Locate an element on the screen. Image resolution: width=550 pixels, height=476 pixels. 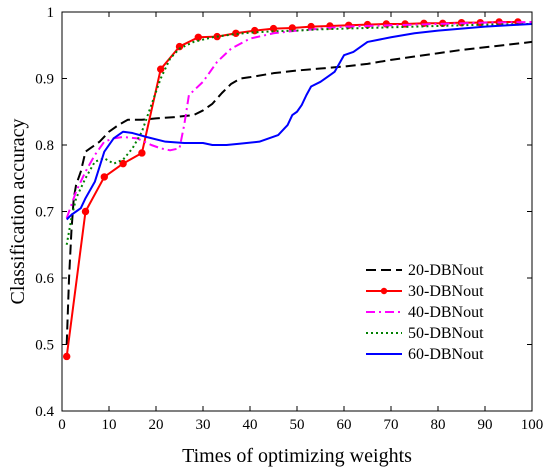
y-tick-label: 0.9 is located at coordinates (44, 80).